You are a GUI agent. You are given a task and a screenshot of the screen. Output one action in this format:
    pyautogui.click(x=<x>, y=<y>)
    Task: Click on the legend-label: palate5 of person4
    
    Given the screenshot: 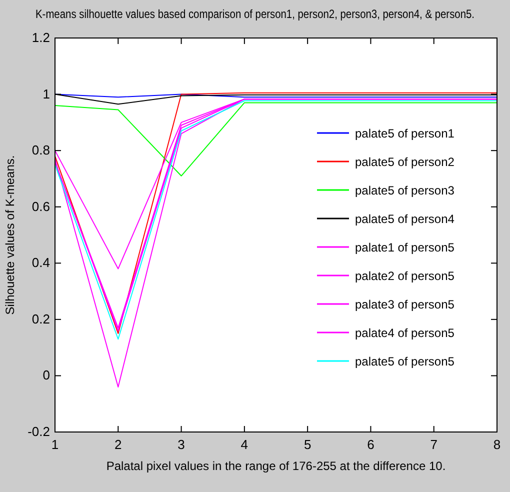 What is the action you would take?
    pyautogui.click(x=405, y=219)
    